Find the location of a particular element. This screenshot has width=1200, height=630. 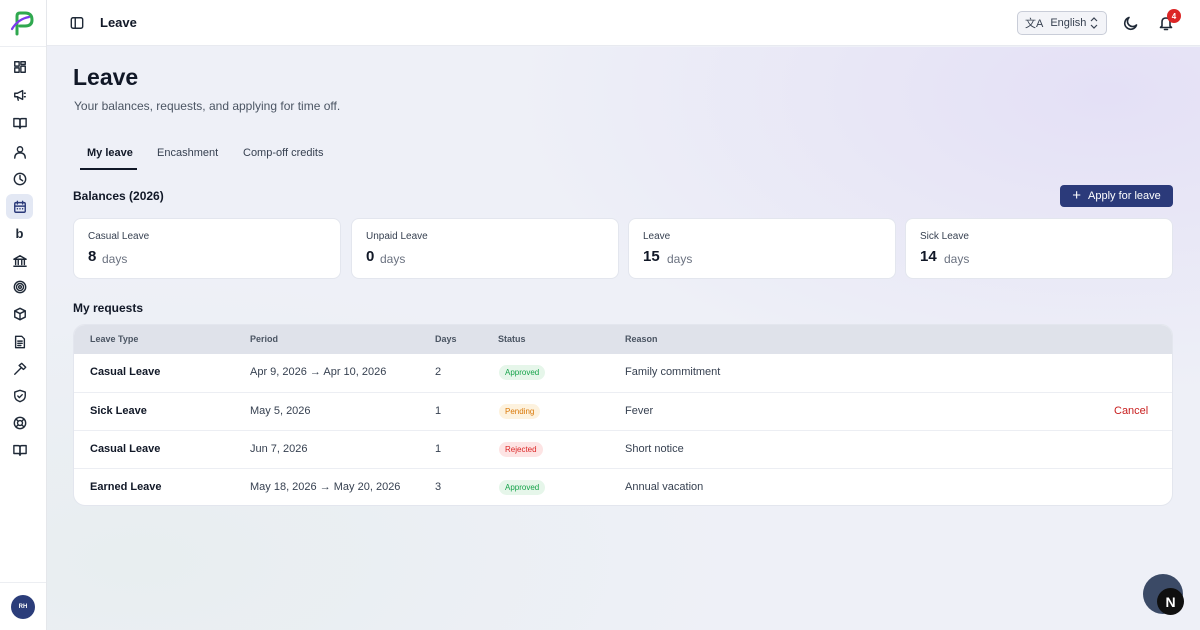

balance-name: Casual Leave is located at coordinates (119, 236).